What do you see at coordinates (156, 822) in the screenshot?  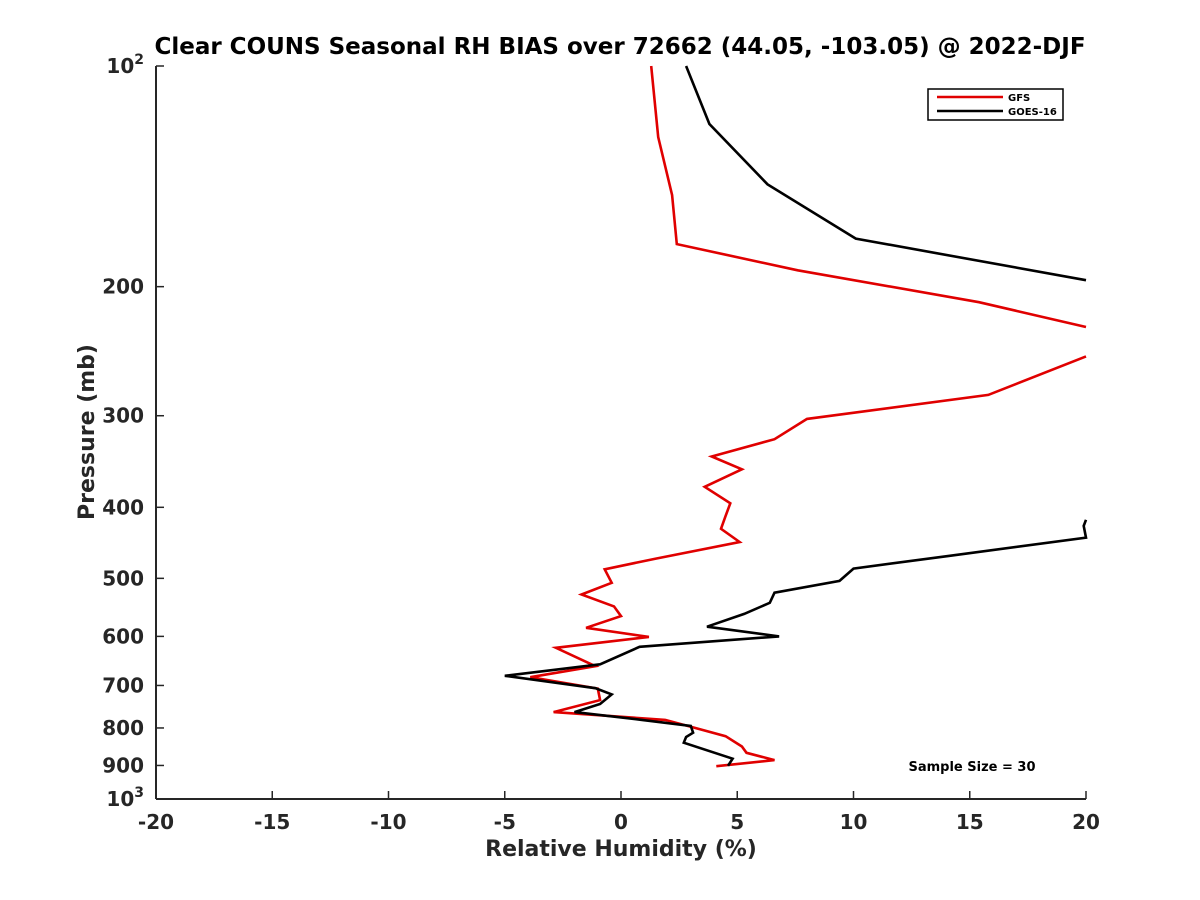 I see `x-tick-label: -20` at bounding box center [156, 822].